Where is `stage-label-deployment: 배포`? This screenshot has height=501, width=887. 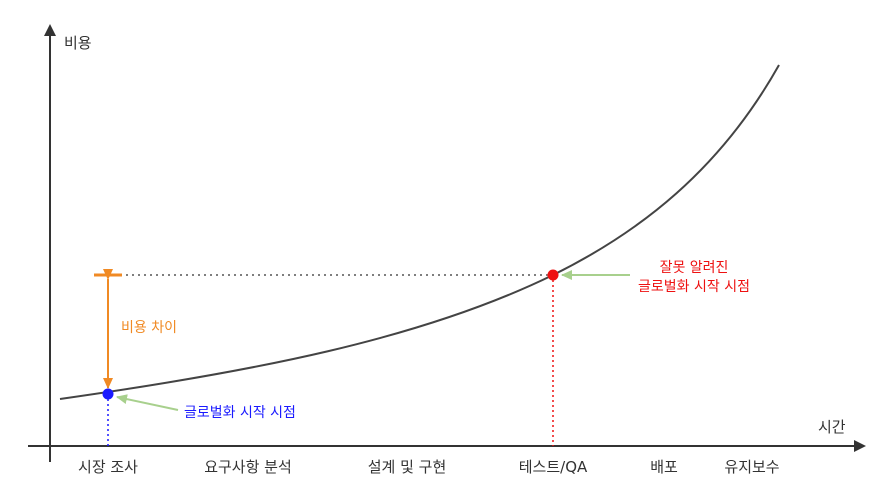 stage-label-deployment: 배포 is located at coordinates (664, 467).